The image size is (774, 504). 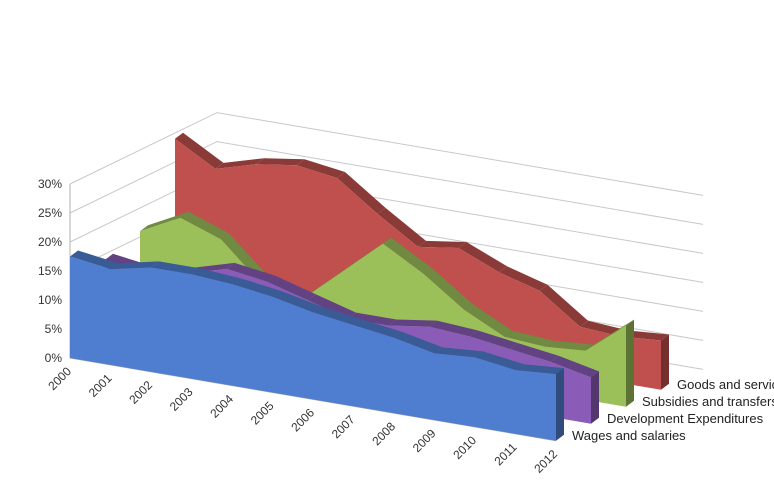 I want to click on x-tick-label: 2001, so click(x=100, y=385).